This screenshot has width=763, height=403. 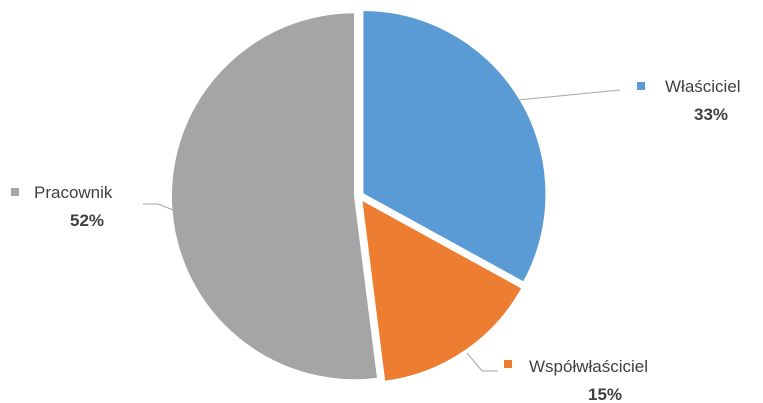 I want to click on slice-label-value-1: 33%, so click(x=711, y=114).